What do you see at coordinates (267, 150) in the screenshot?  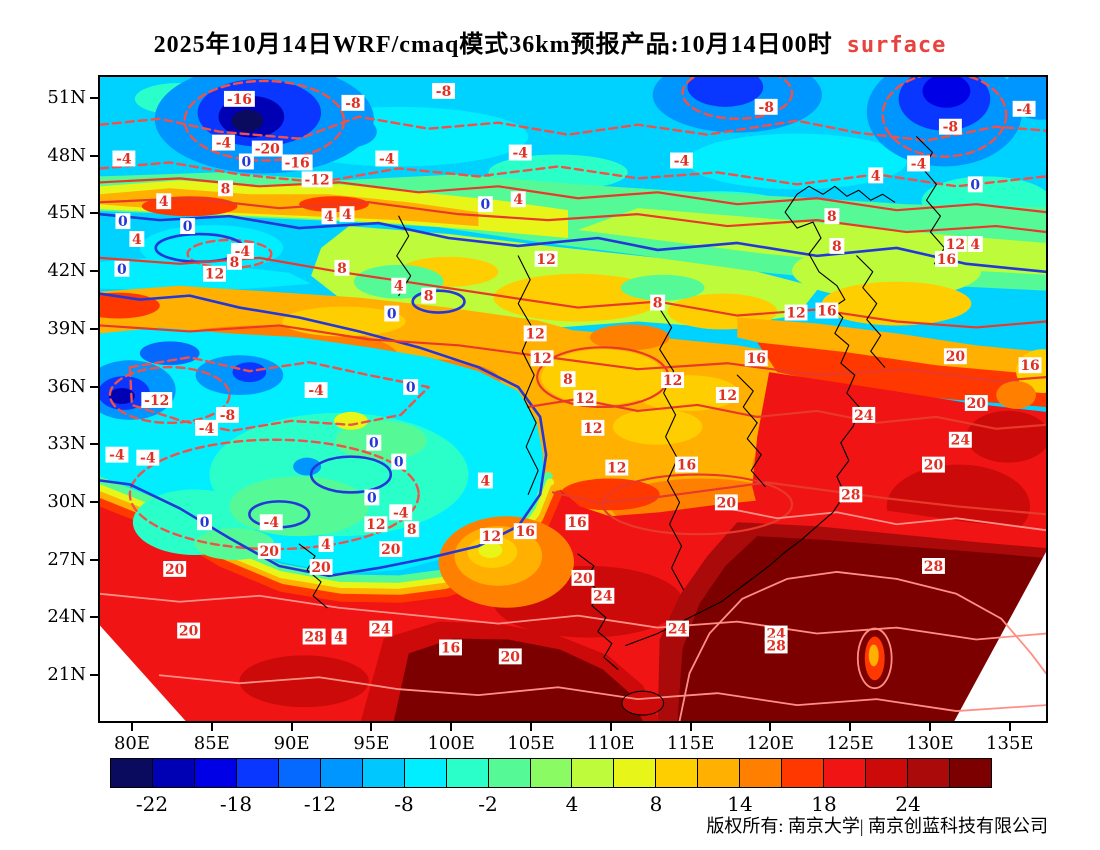 I see `contour-label: -20` at bounding box center [267, 150].